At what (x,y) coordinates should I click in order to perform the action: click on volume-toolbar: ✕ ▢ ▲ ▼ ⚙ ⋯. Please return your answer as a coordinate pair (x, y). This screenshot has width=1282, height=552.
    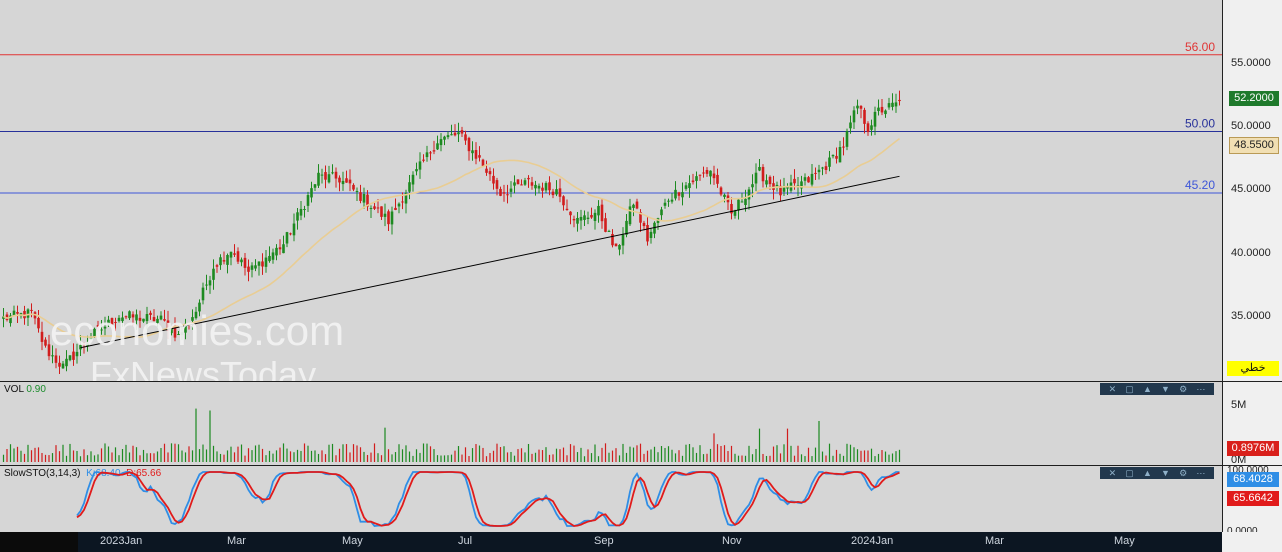
    Looking at the image, I should click on (1157, 389).